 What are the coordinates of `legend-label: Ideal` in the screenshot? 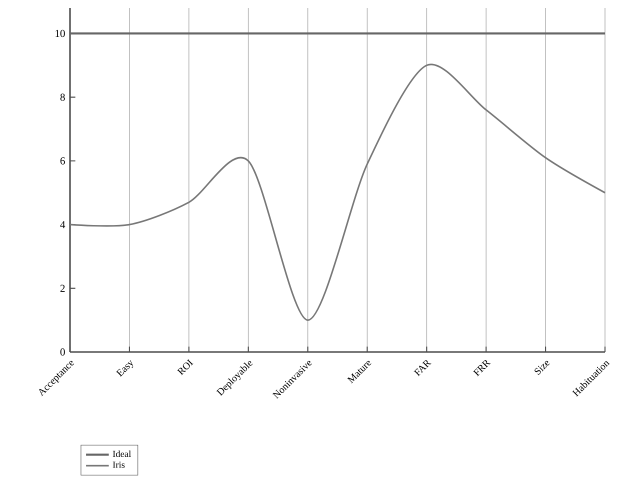 It's located at (121, 454).